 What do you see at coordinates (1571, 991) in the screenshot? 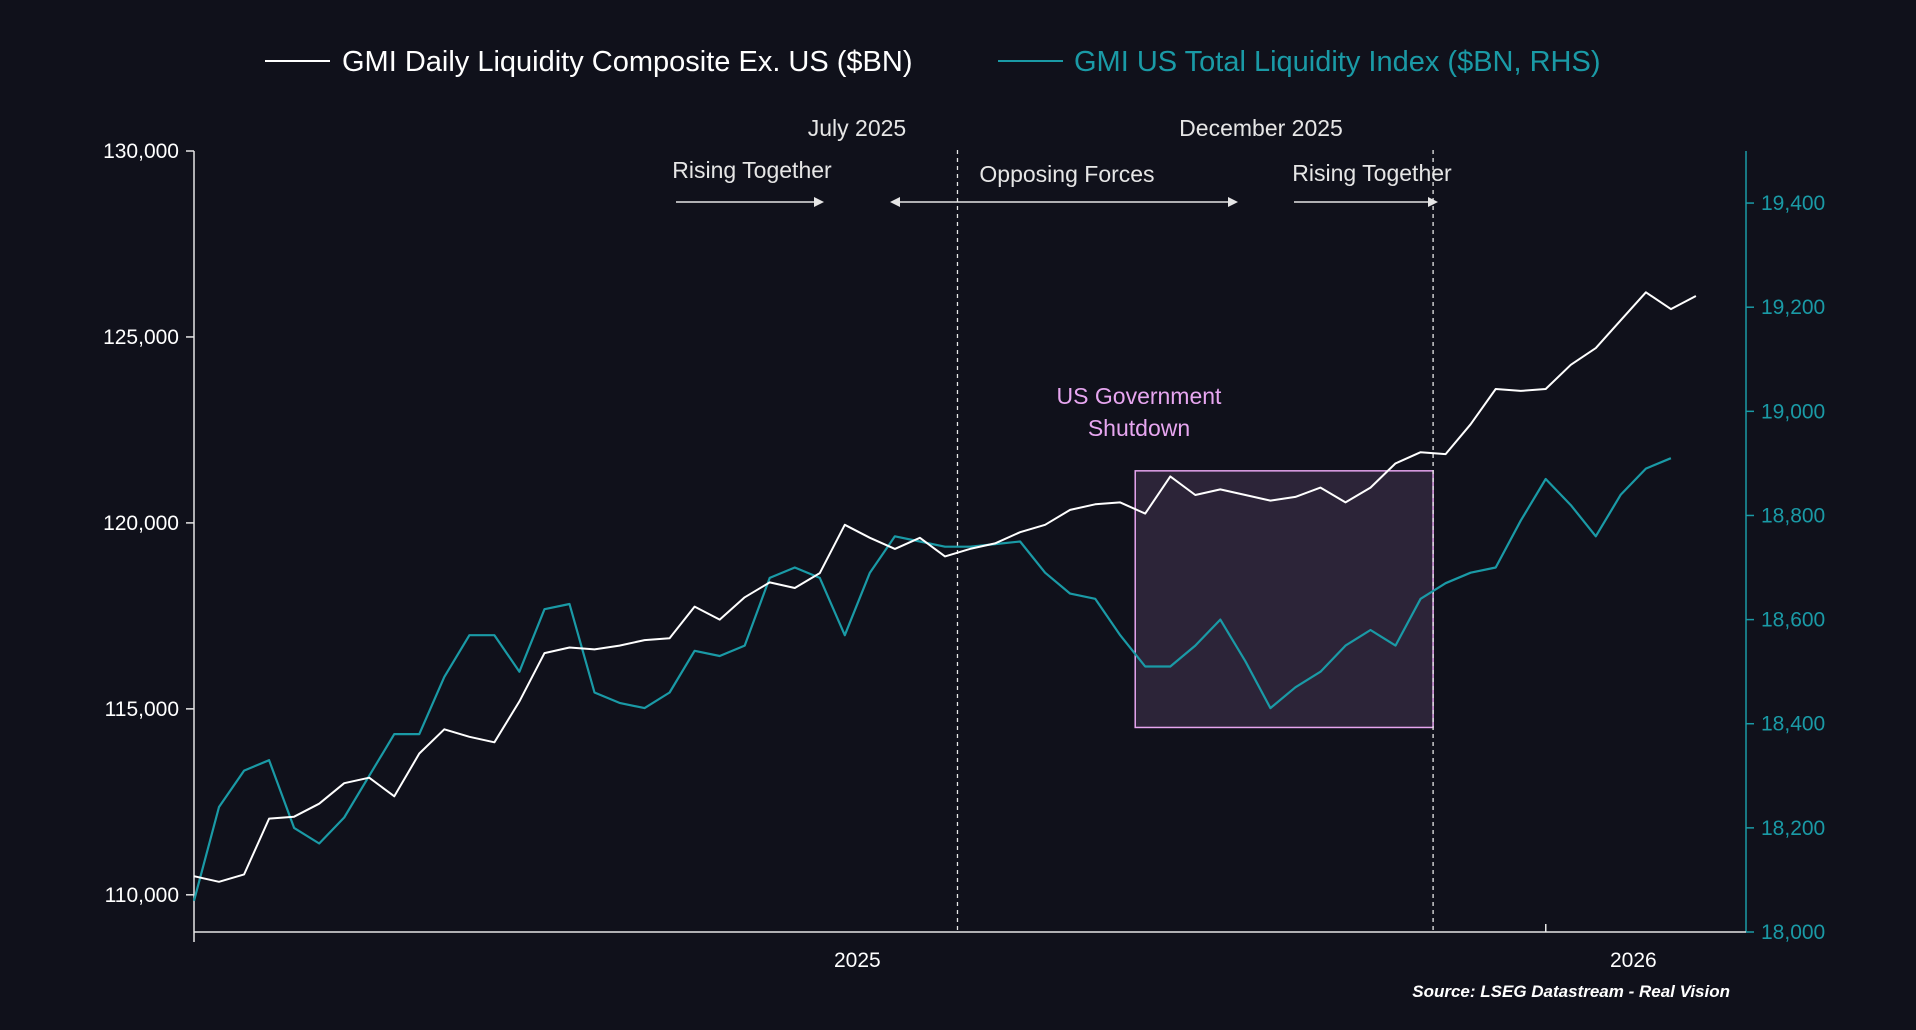
I see `source-note: Source: LSEG Datastream - Real Vision` at bounding box center [1571, 991].